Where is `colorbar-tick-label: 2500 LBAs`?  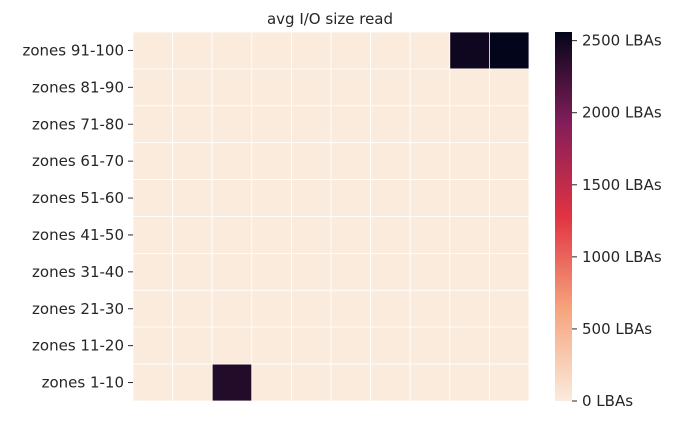 colorbar-tick-label: 2500 LBAs is located at coordinates (622, 41).